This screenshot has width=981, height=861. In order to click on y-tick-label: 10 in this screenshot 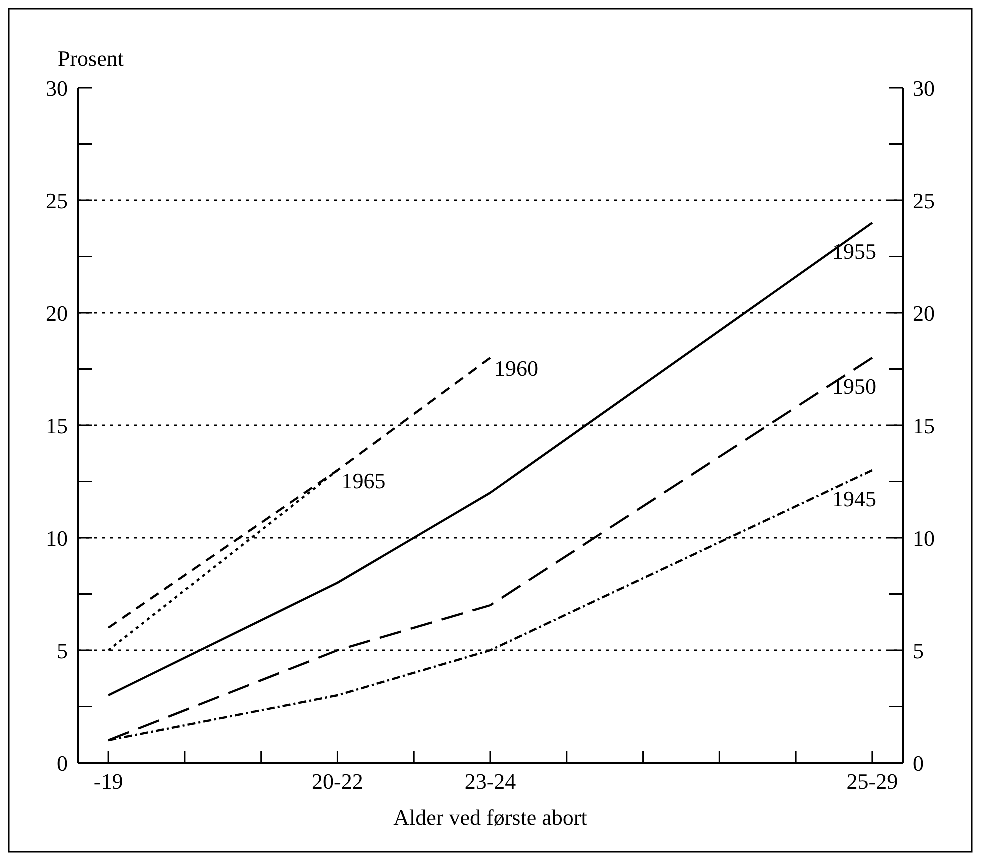, I will do `click(57, 538)`.